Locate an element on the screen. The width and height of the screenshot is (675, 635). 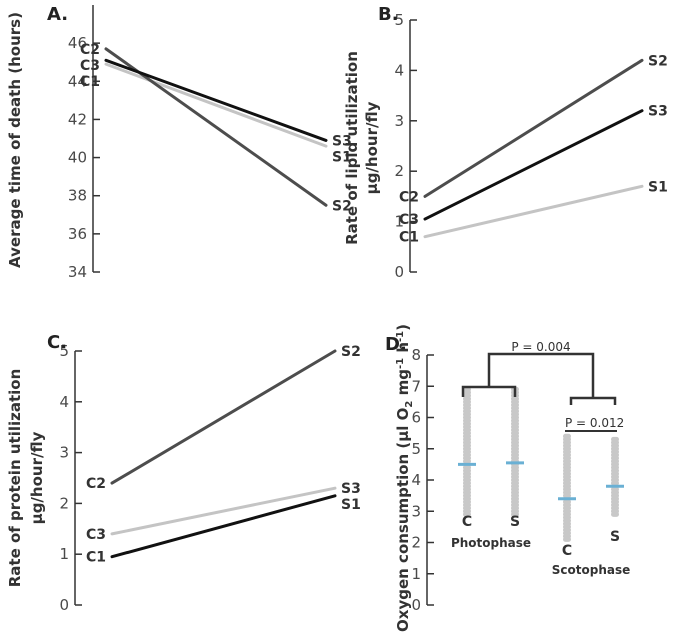
p1-label-s3: S3 is located at coordinates (342, 141).